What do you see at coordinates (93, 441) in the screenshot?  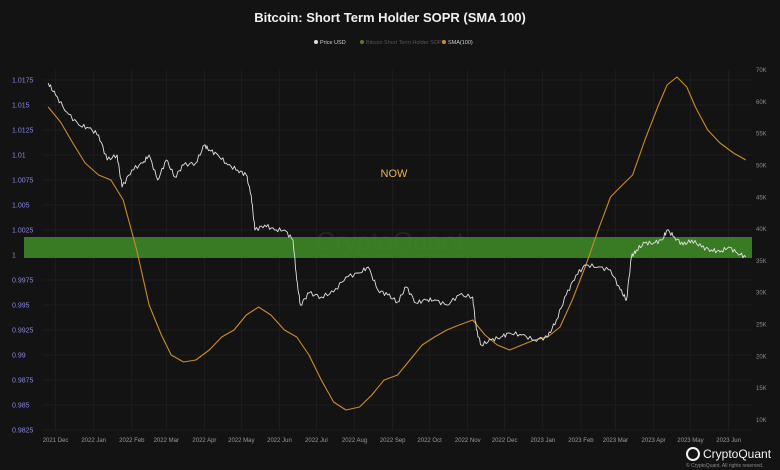 I see `x-tick-1: 2022 Jan` at bounding box center [93, 441].